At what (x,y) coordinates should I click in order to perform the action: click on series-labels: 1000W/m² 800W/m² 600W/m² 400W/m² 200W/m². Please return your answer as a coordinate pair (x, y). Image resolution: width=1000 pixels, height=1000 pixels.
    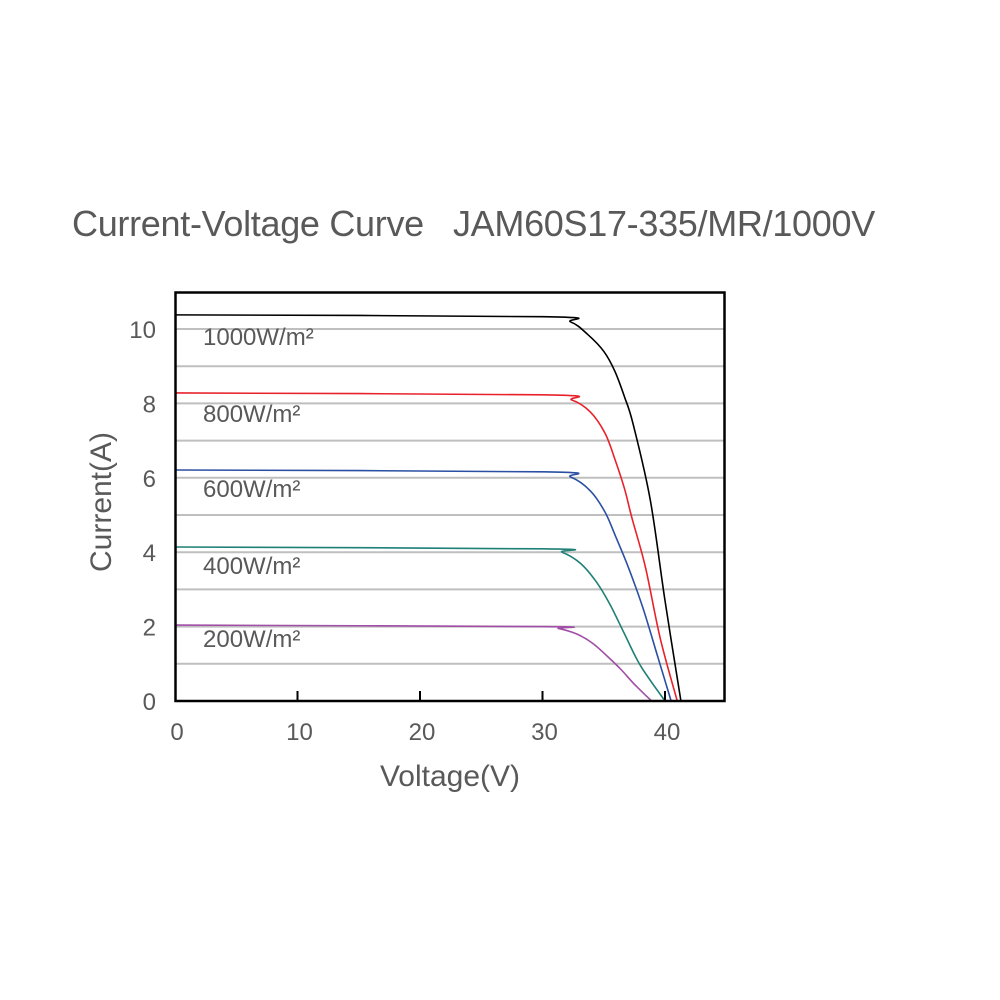
    Looking at the image, I should click on (258, 488).